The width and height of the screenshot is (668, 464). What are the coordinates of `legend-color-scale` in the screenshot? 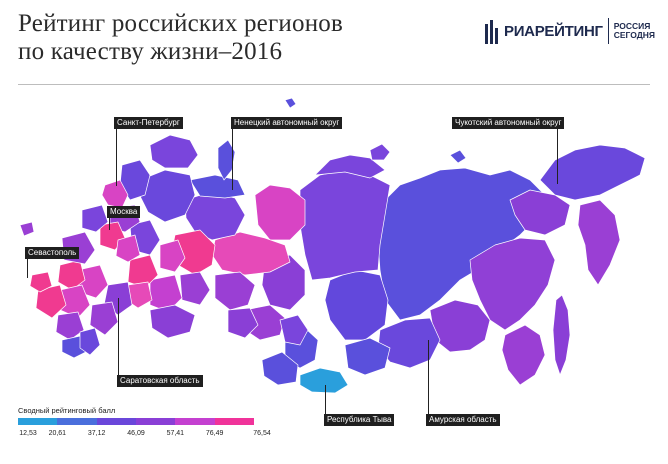 It's located at (136, 421).